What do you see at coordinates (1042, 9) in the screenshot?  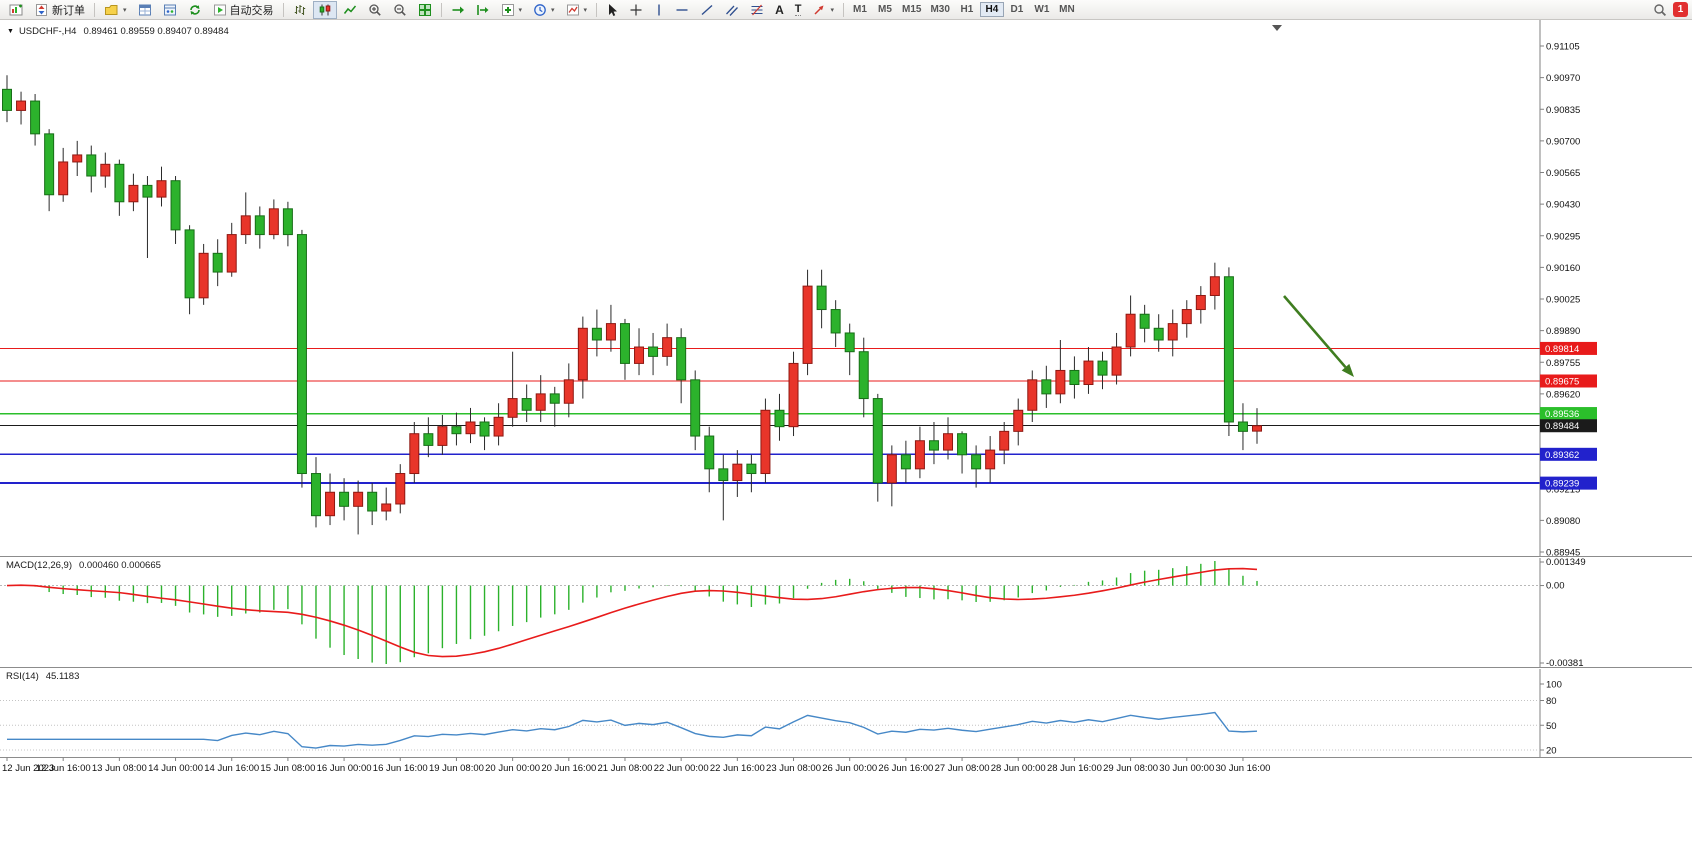 I see `timeframe-button-w1: W1` at bounding box center [1042, 9].